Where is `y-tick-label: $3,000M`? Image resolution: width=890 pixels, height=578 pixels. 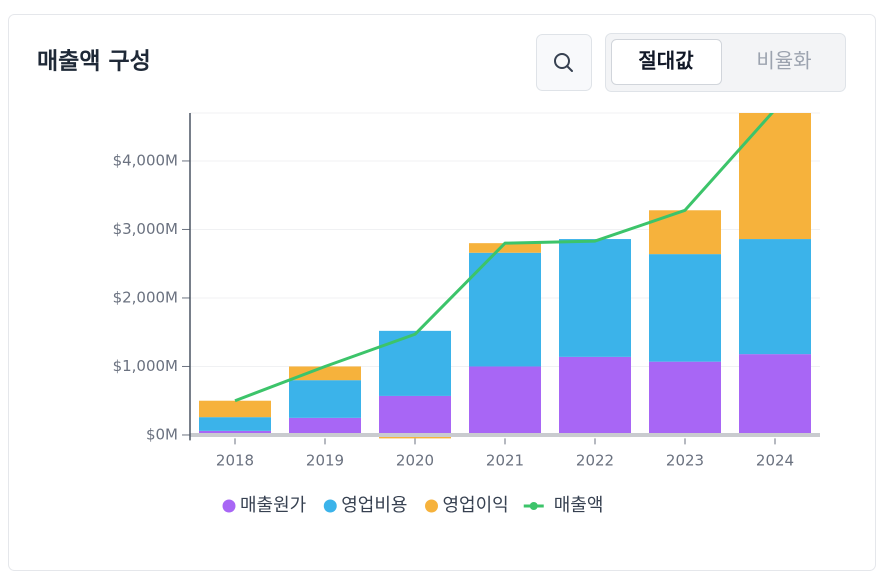 y-tick-label: $3,000M is located at coordinates (145, 229).